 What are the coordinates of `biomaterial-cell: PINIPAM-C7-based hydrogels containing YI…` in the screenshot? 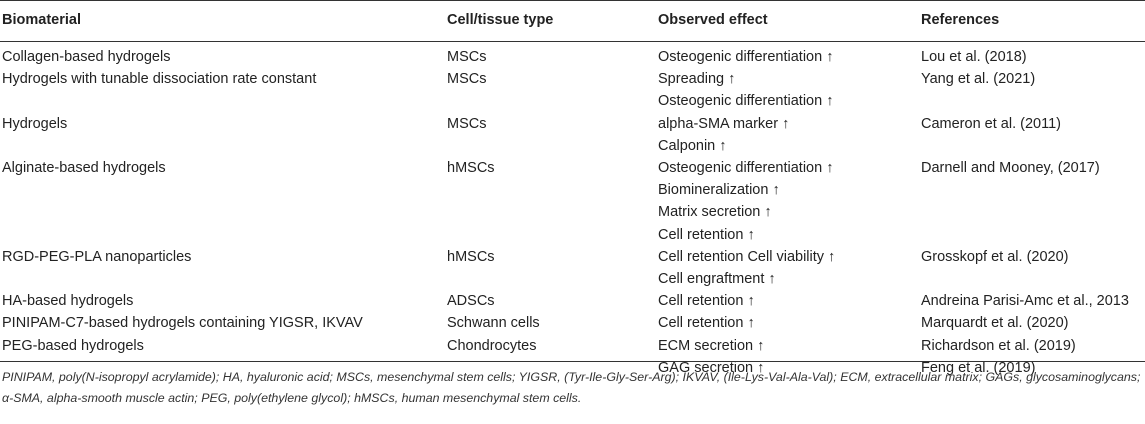 It's located at (182, 323).